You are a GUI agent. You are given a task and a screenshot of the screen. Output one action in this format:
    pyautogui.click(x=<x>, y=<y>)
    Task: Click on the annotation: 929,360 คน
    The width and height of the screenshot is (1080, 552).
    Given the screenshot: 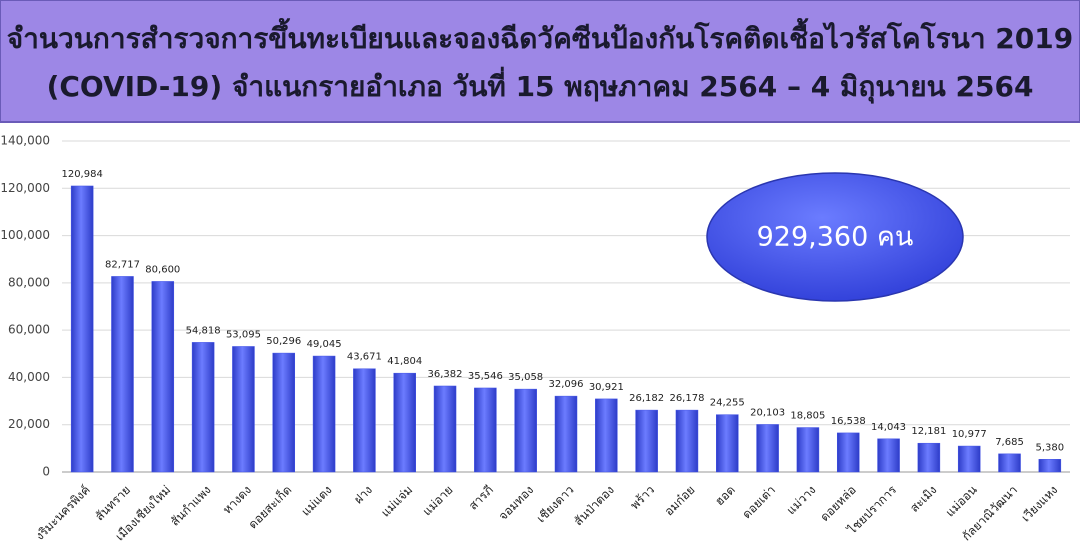 What is the action you would take?
    pyautogui.click(x=835, y=237)
    